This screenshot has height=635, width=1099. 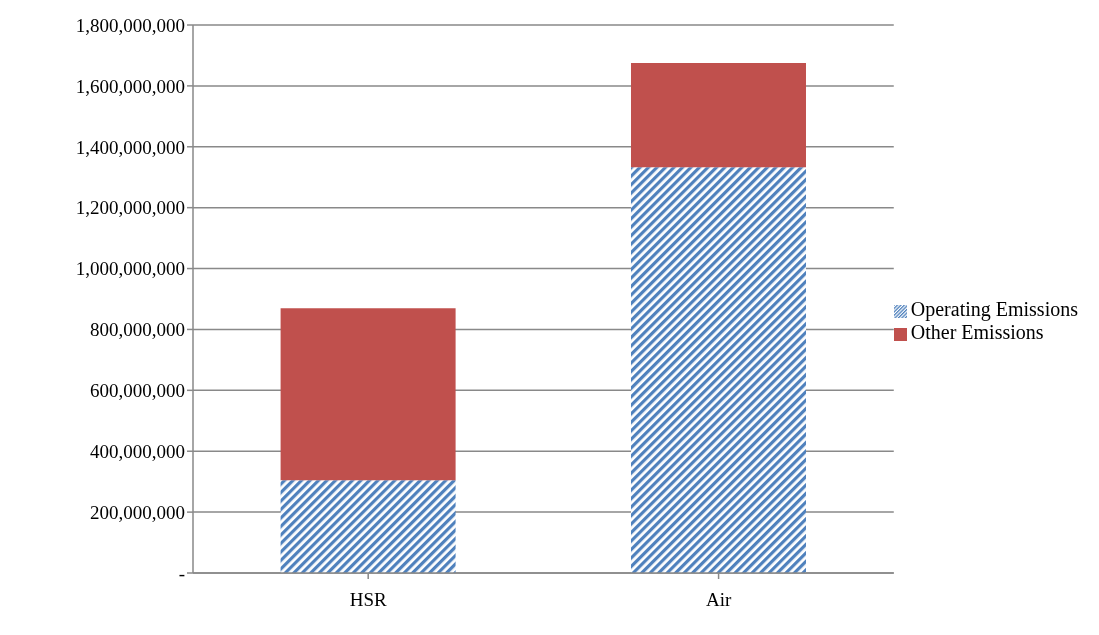 What do you see at coordinates (718, 600) in the screenshot?
I see `x-tick-label: Air` at bounding box center [718, 600].